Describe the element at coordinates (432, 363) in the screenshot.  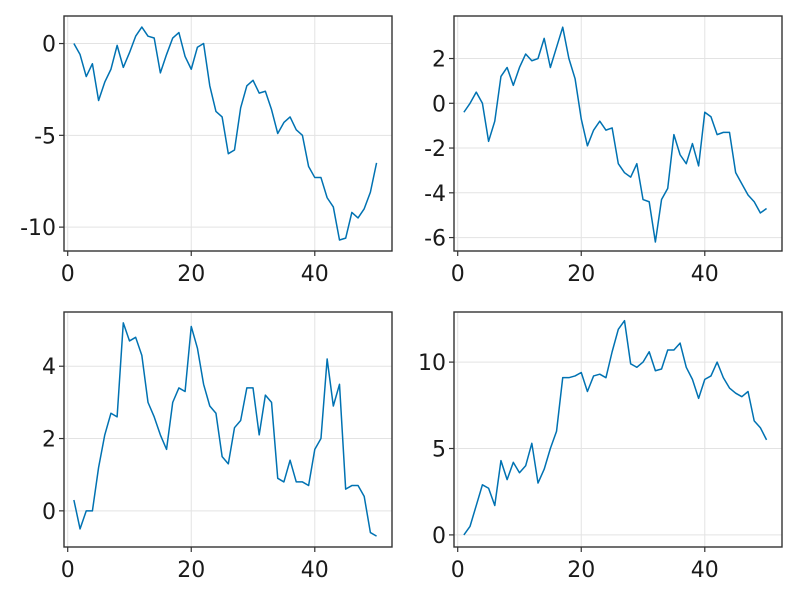
I see `y-tick-label: 10` at that location.